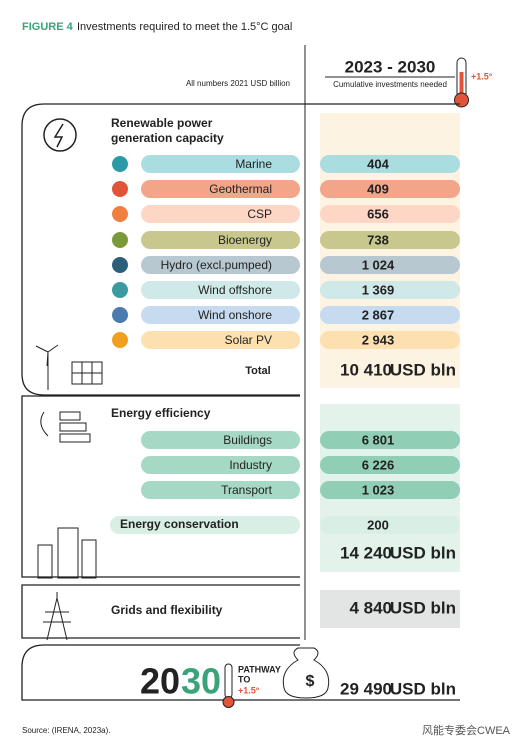  What do you see at coordinates (378, 213) in the screenshot?
I see `row-value: 656` at bounding box center [378, 213].